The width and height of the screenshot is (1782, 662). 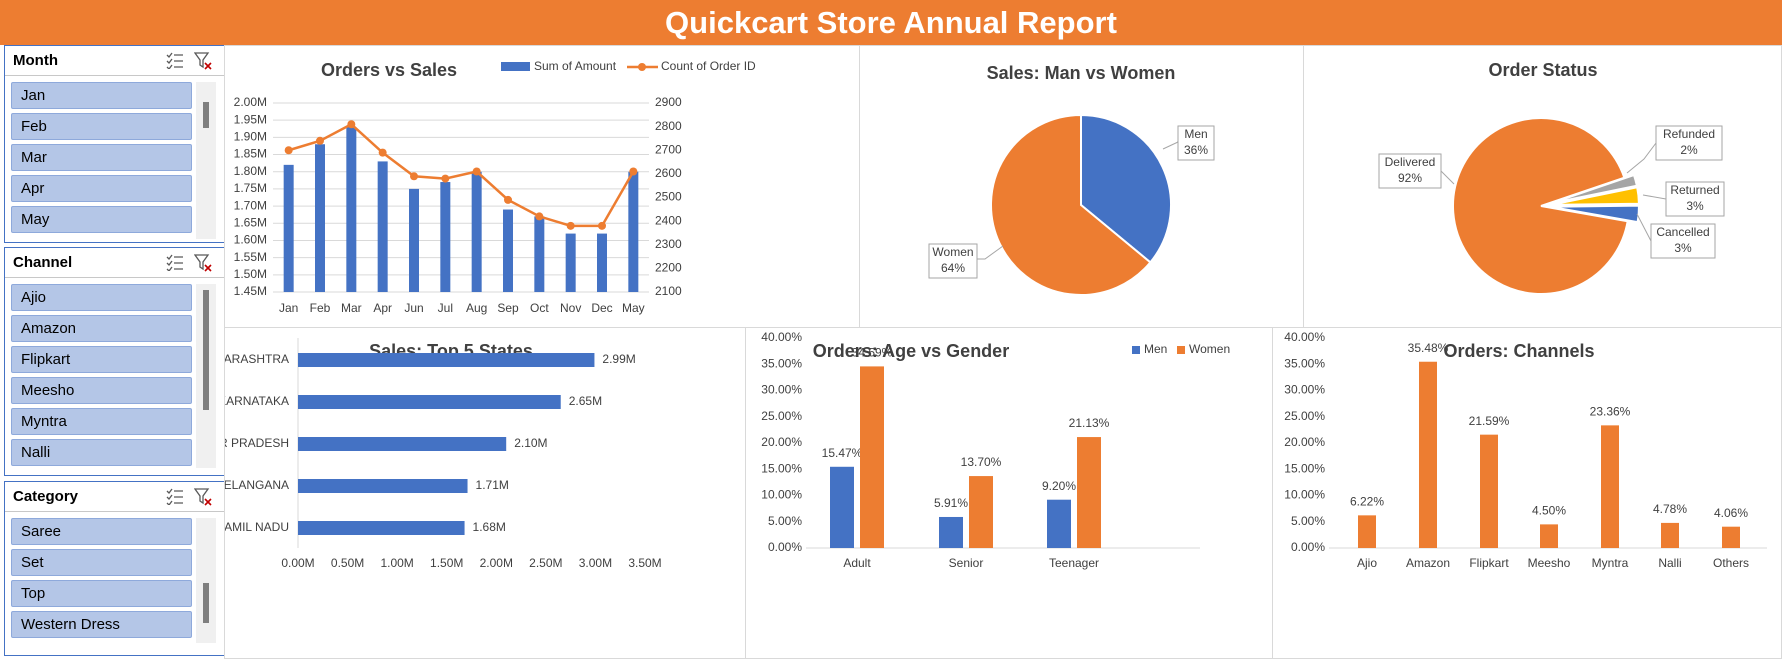 What do you see at coordinates (101, 390) in the screenshot?
I see `slicer-item-meesho: Meesho` at bounding box center [101, 390].